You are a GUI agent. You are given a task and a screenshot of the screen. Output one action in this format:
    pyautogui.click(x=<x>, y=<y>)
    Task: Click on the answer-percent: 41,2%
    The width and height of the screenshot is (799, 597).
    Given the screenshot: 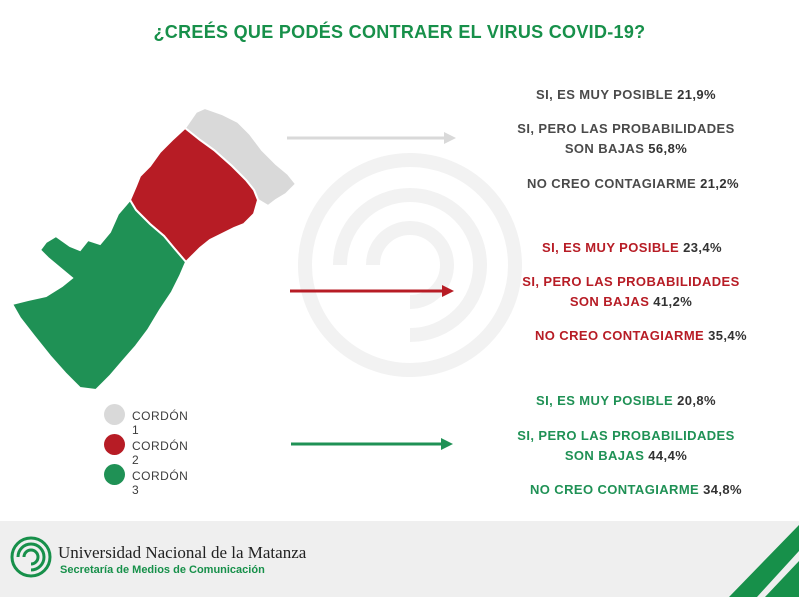 What is the action you would take?
    pyautogui.click(x=673, y=301)
    